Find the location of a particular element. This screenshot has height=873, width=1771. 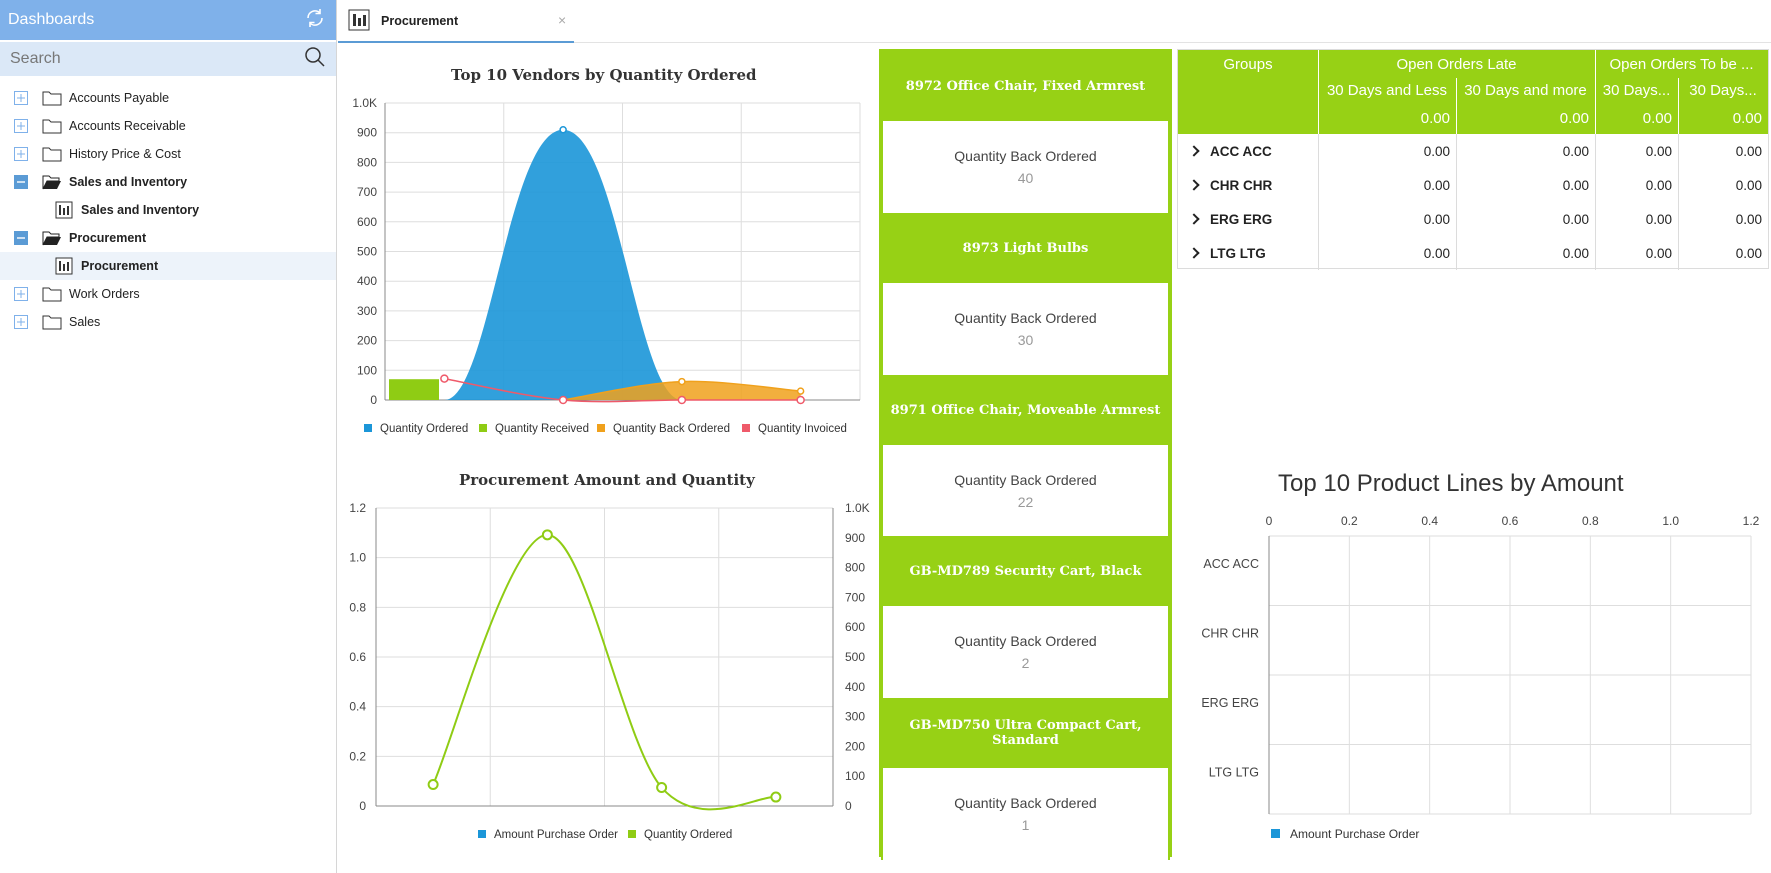

refresh-icon is located at coordinates (315, 20).